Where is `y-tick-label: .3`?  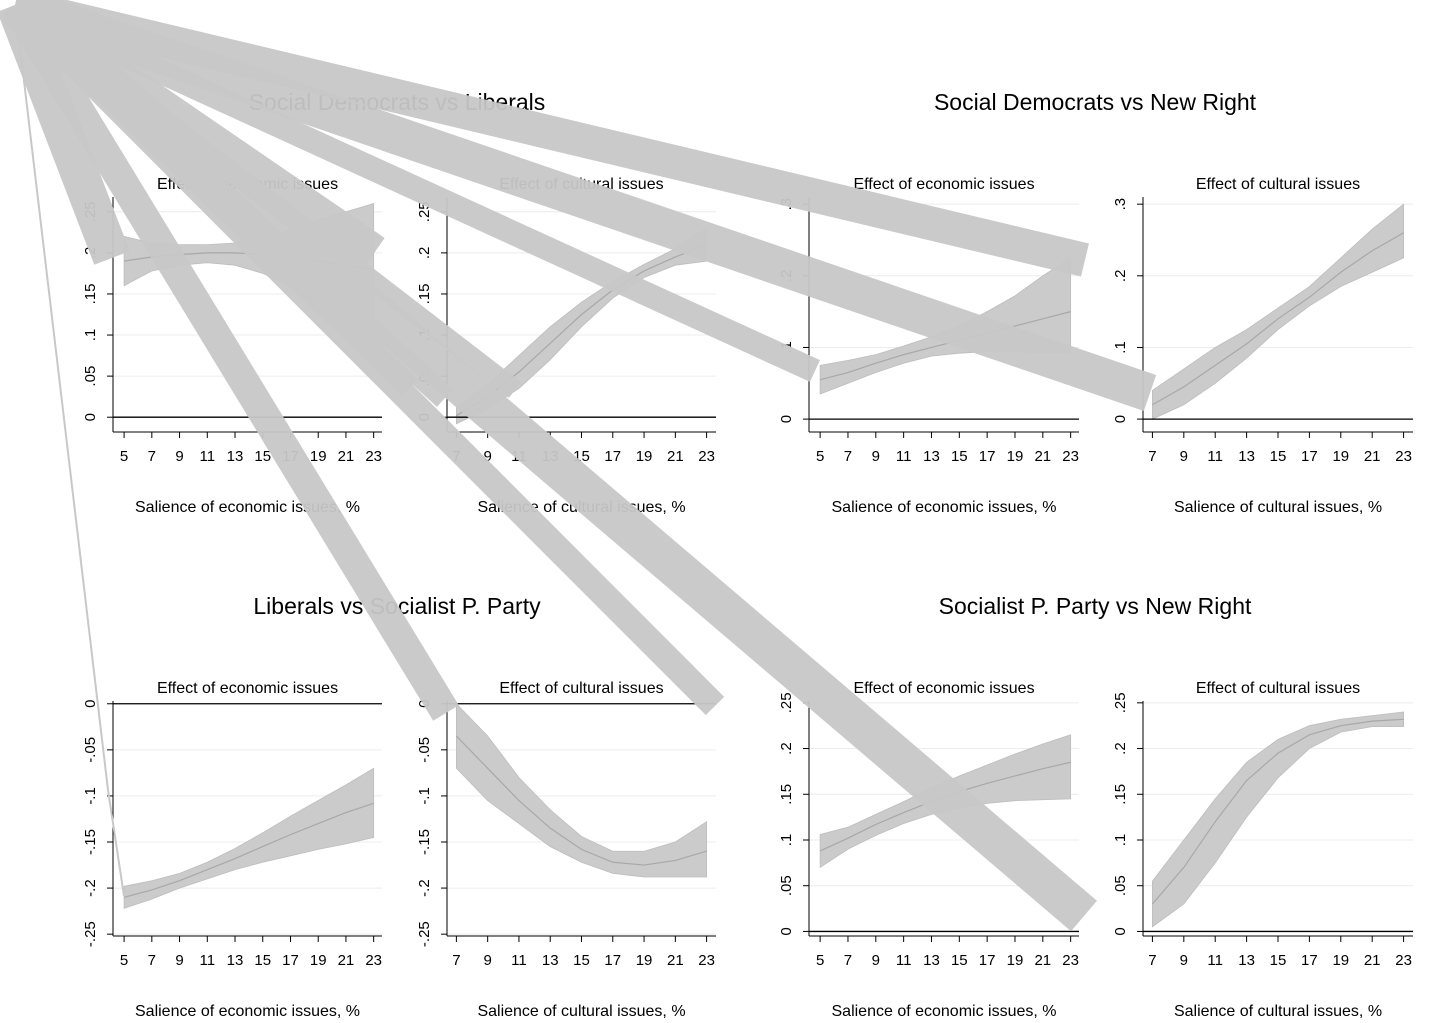 y-tick-label: .3 is located at coordinates (1120, 204).